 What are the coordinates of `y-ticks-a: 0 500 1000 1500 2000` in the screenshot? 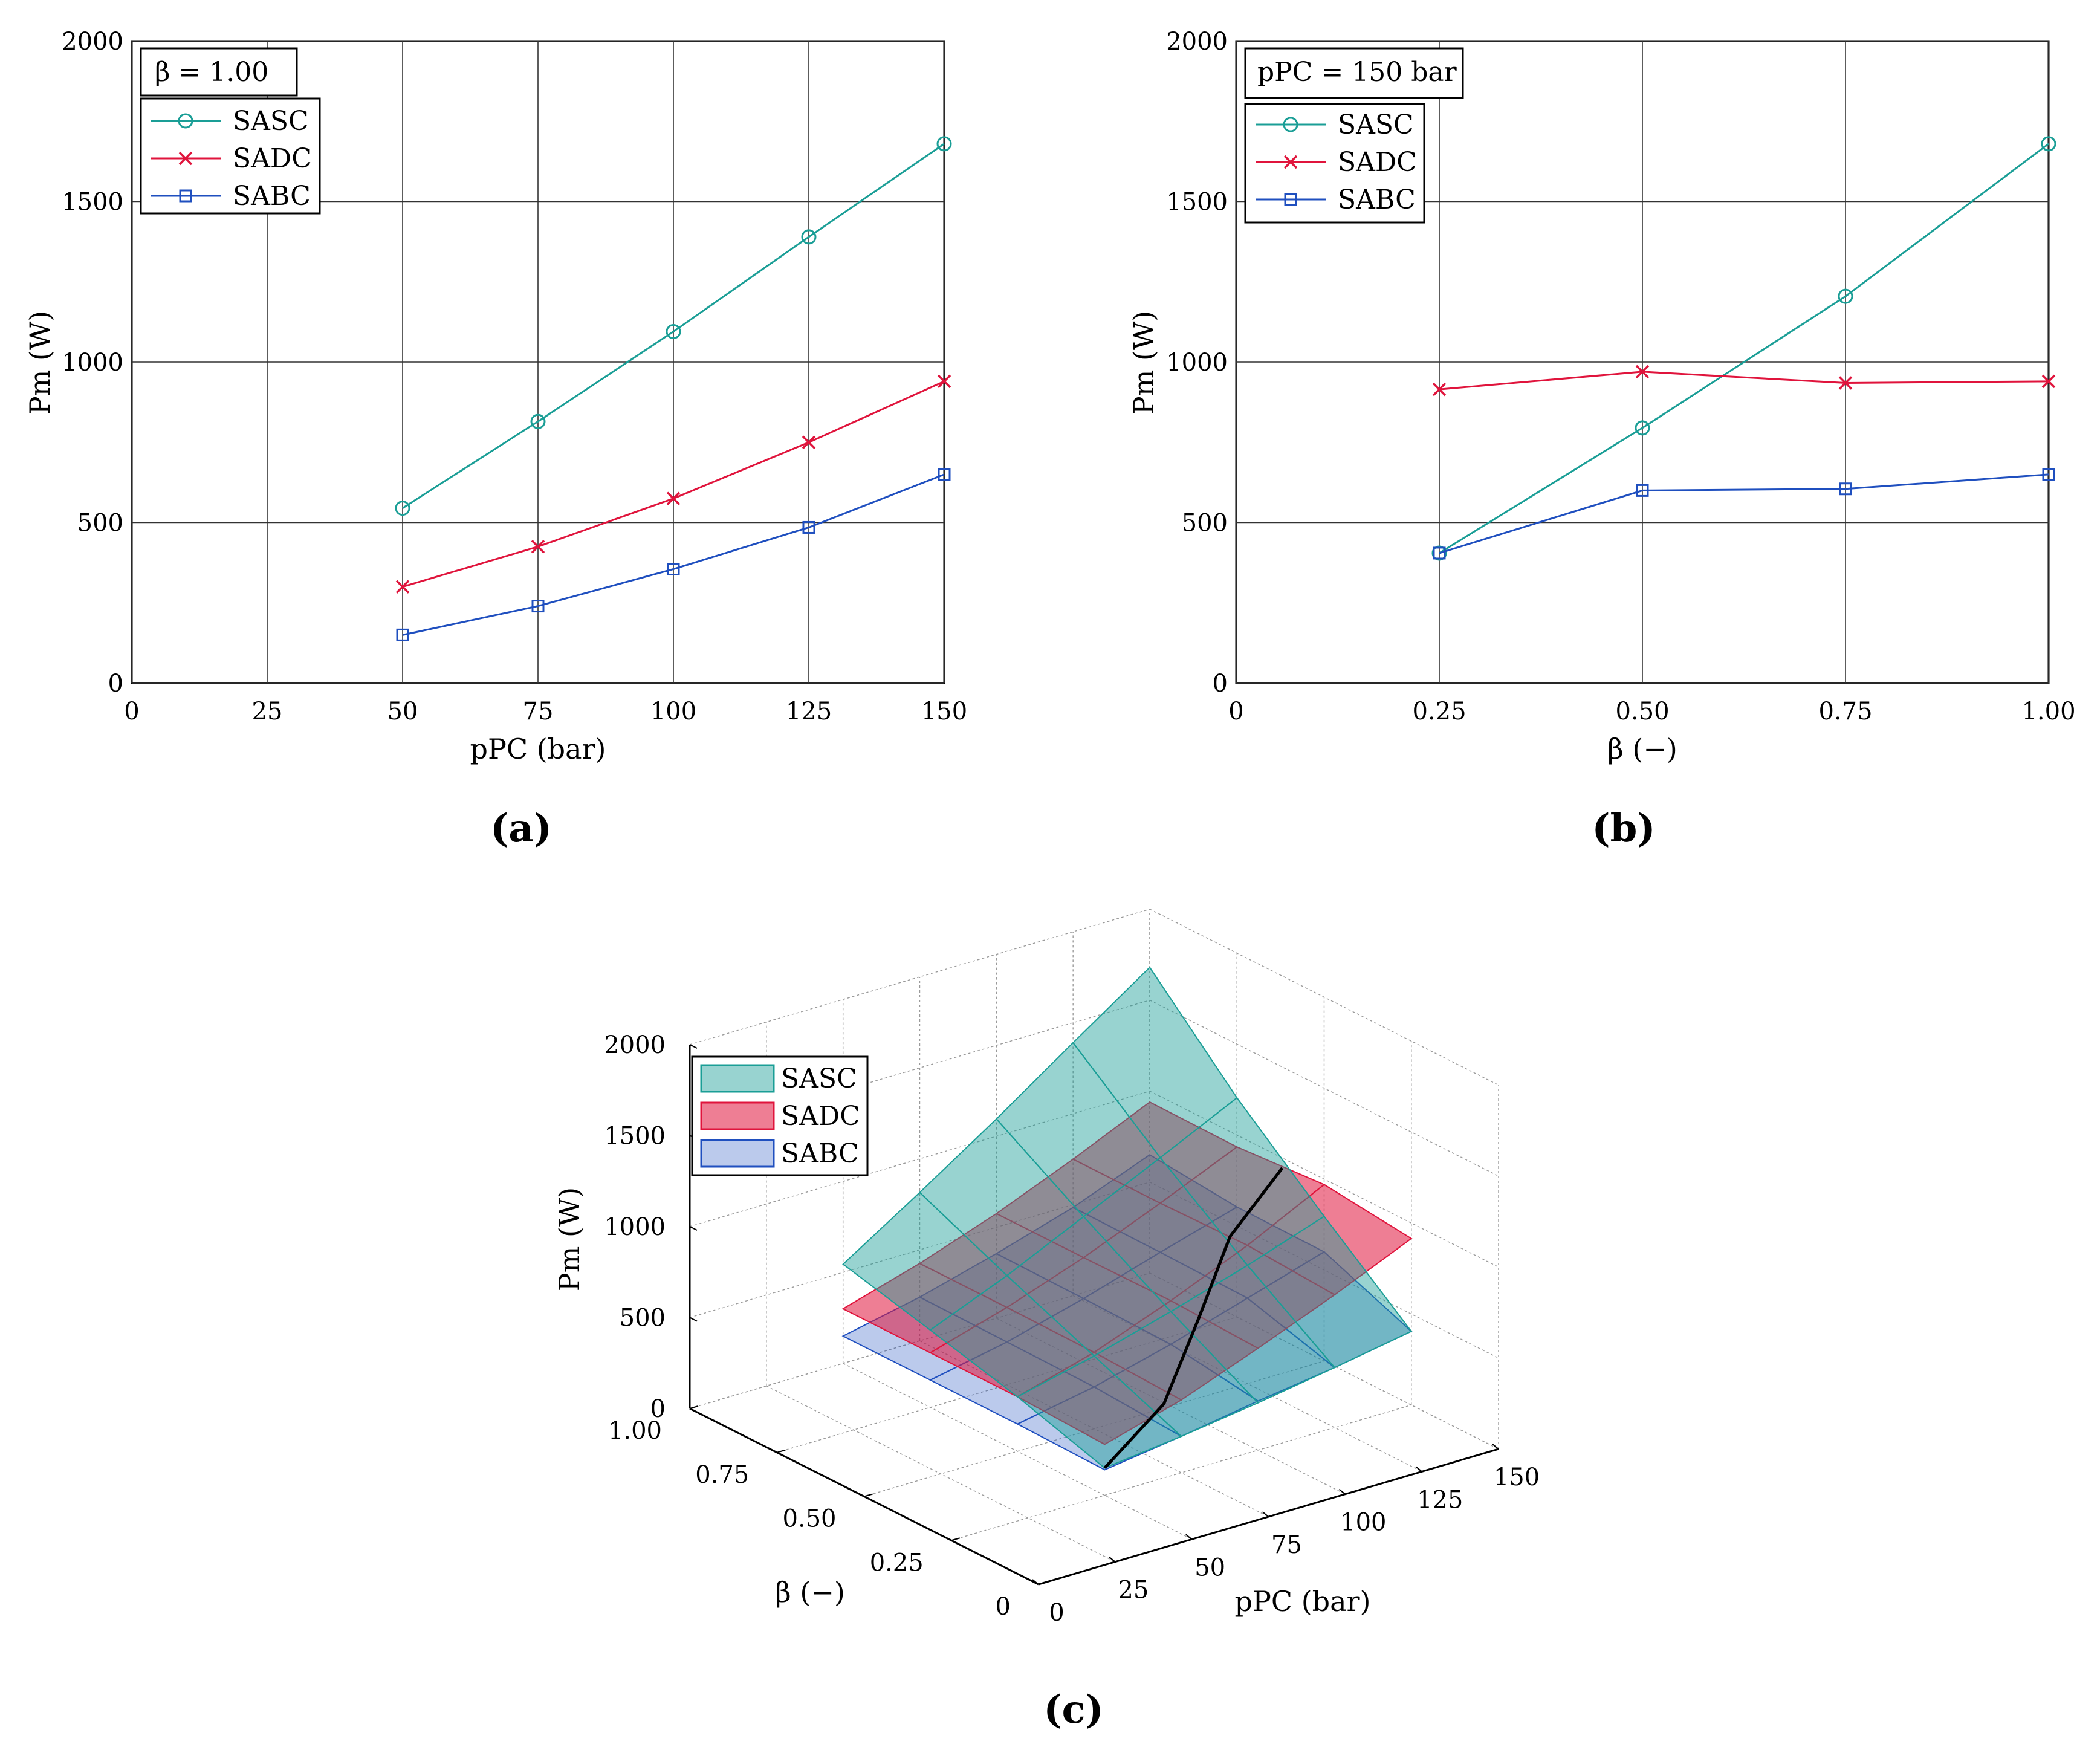 It's located at (92, 363).